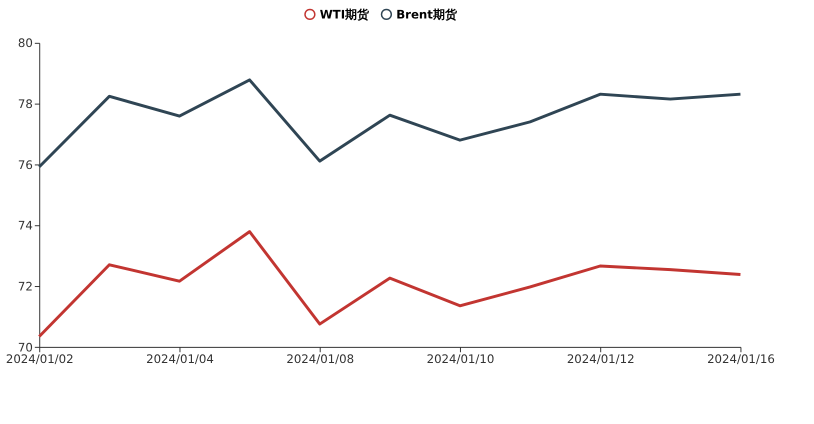 The height and width of the screenshot is (424, 814). I want to click on y-tick-label: 72, so click(25, 286).